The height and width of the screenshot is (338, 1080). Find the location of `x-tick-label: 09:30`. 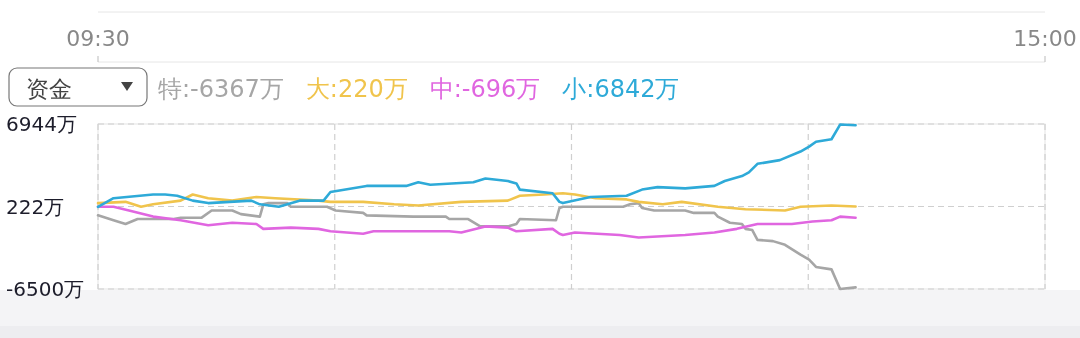

x-tick-label: 09:30 is located at coordinates (98, 38).